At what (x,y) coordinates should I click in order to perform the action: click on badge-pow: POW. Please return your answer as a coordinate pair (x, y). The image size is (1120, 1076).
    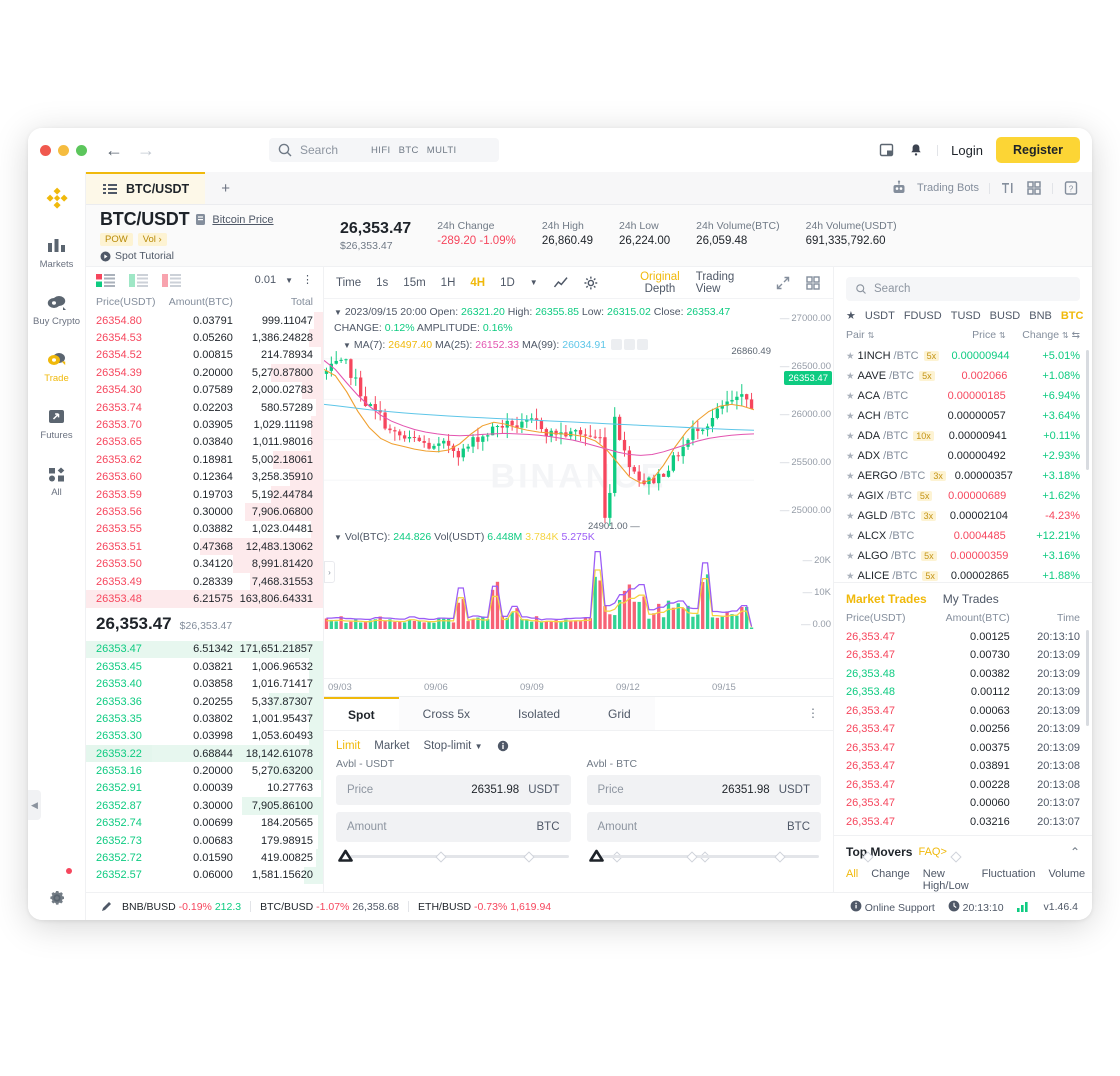
    Looking at the image, I should click on (116, 239).